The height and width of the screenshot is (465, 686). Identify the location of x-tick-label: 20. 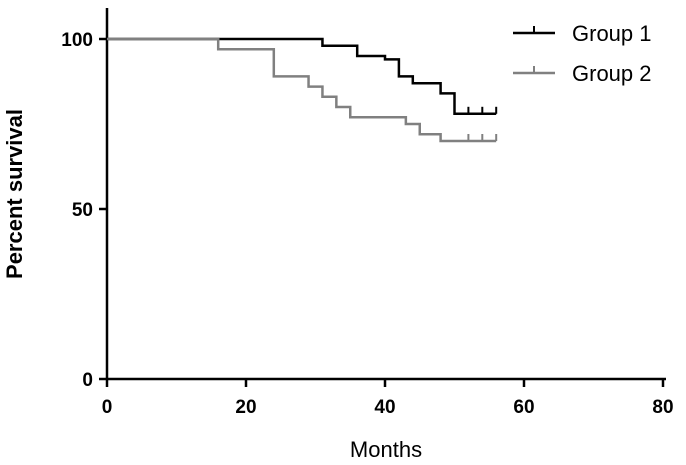
(245, 407).